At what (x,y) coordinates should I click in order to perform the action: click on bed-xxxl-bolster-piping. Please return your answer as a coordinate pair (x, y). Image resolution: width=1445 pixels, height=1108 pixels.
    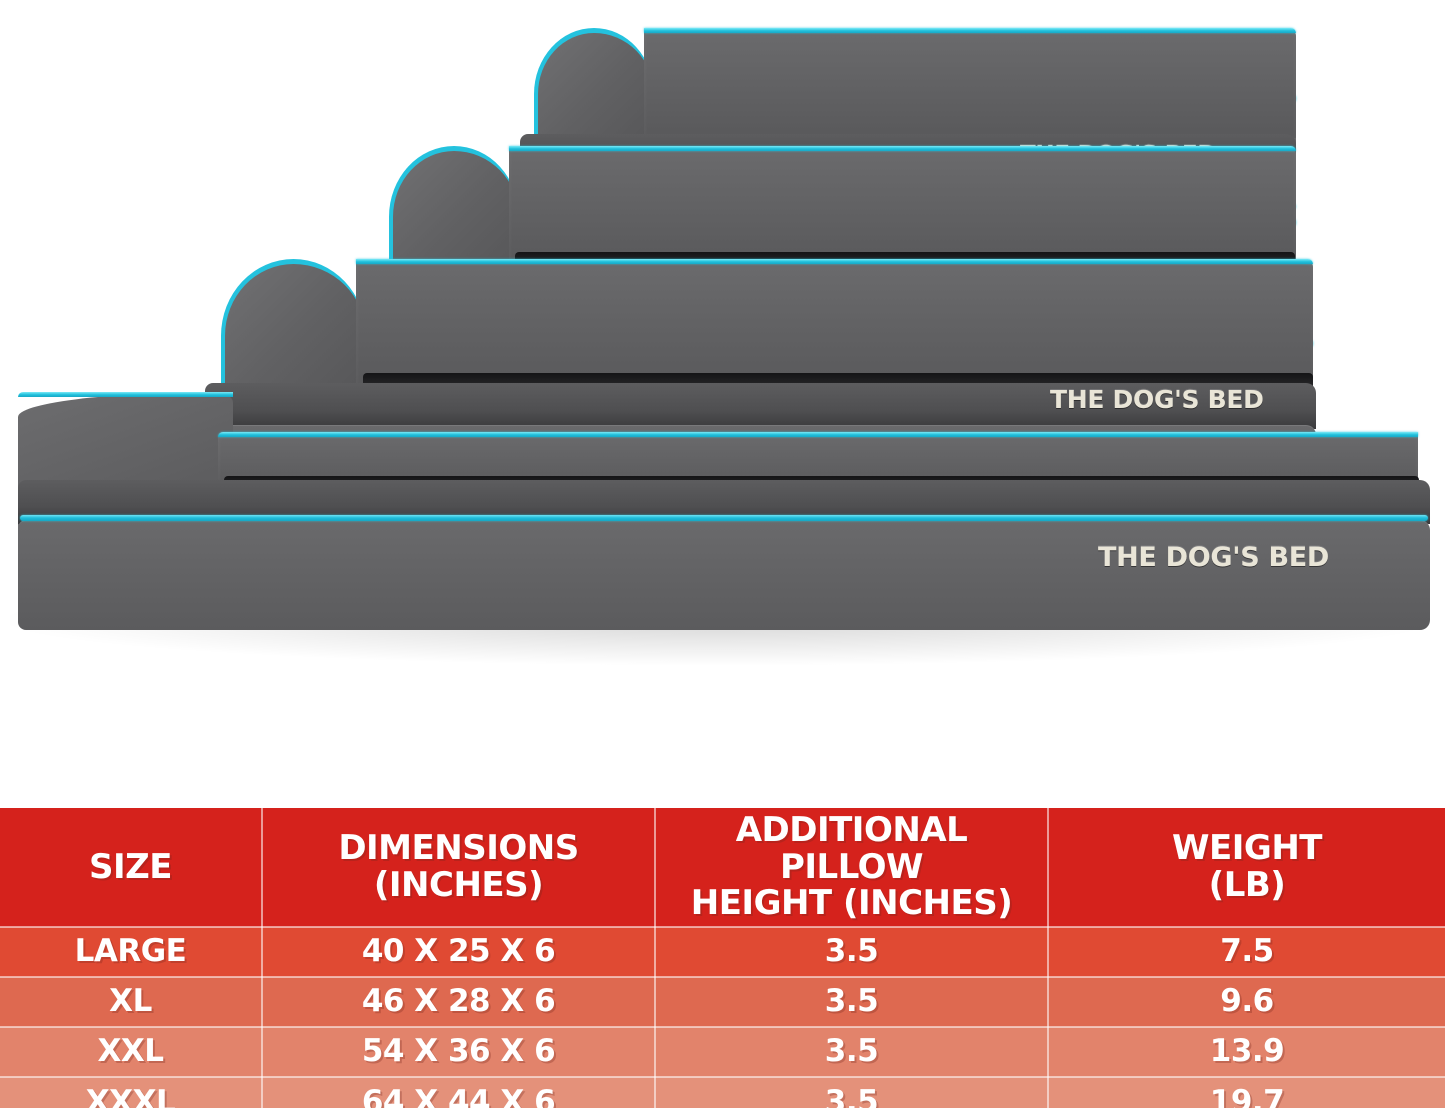
    Looking at the image, I should click on (818, 434).